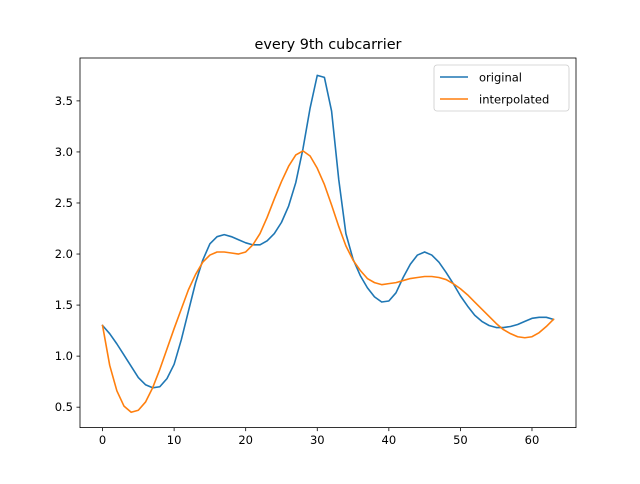  Describe the element at coordinates (328, 45) in the screenshot. I see `chart-title: every 9th cubcarrier` at that location.